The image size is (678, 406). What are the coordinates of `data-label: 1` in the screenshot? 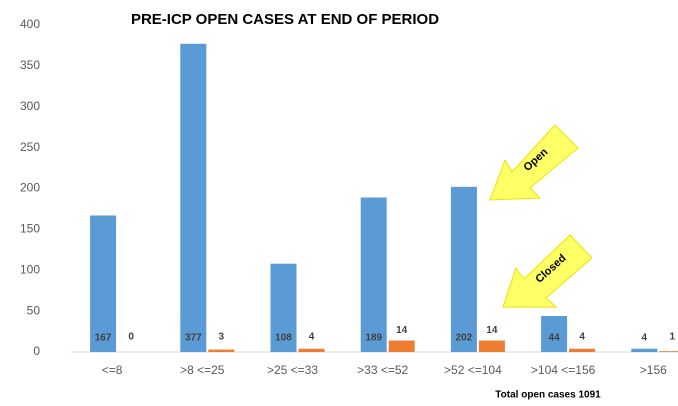 It's located at (673, 337).